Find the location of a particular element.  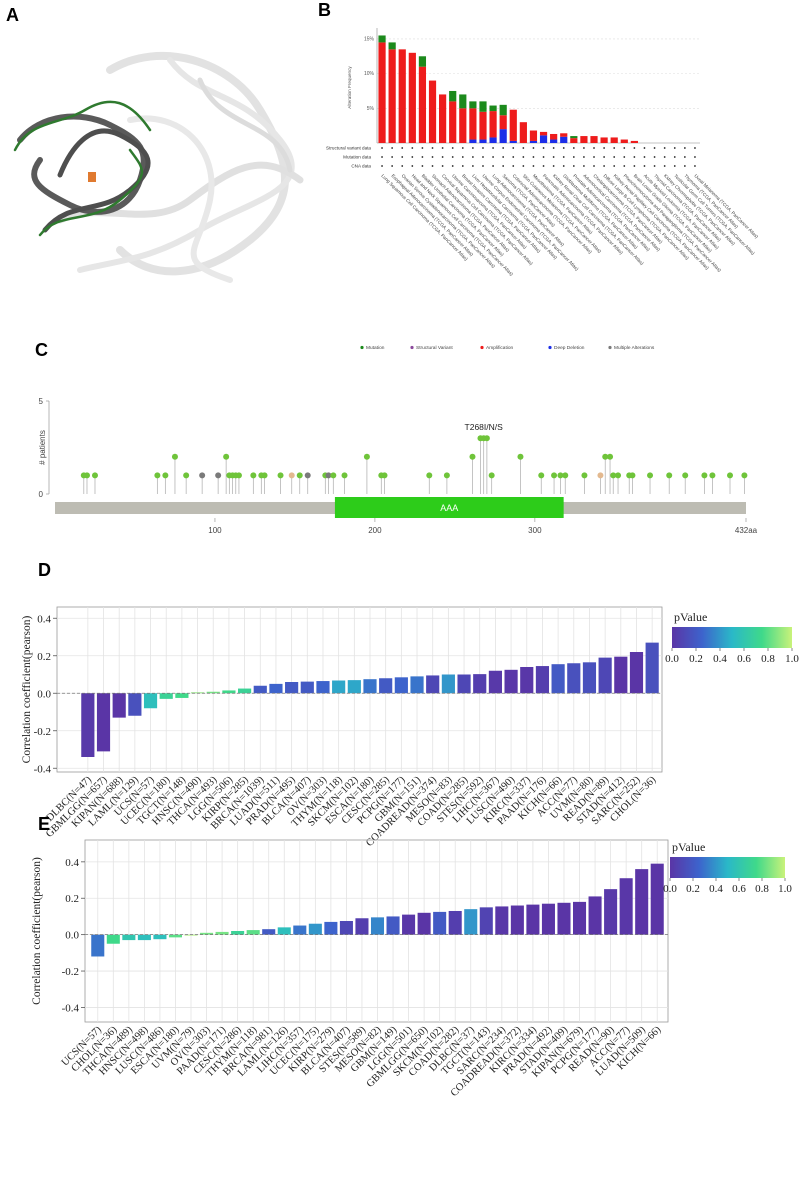

protein-structure is located at coordinates (158, 167).